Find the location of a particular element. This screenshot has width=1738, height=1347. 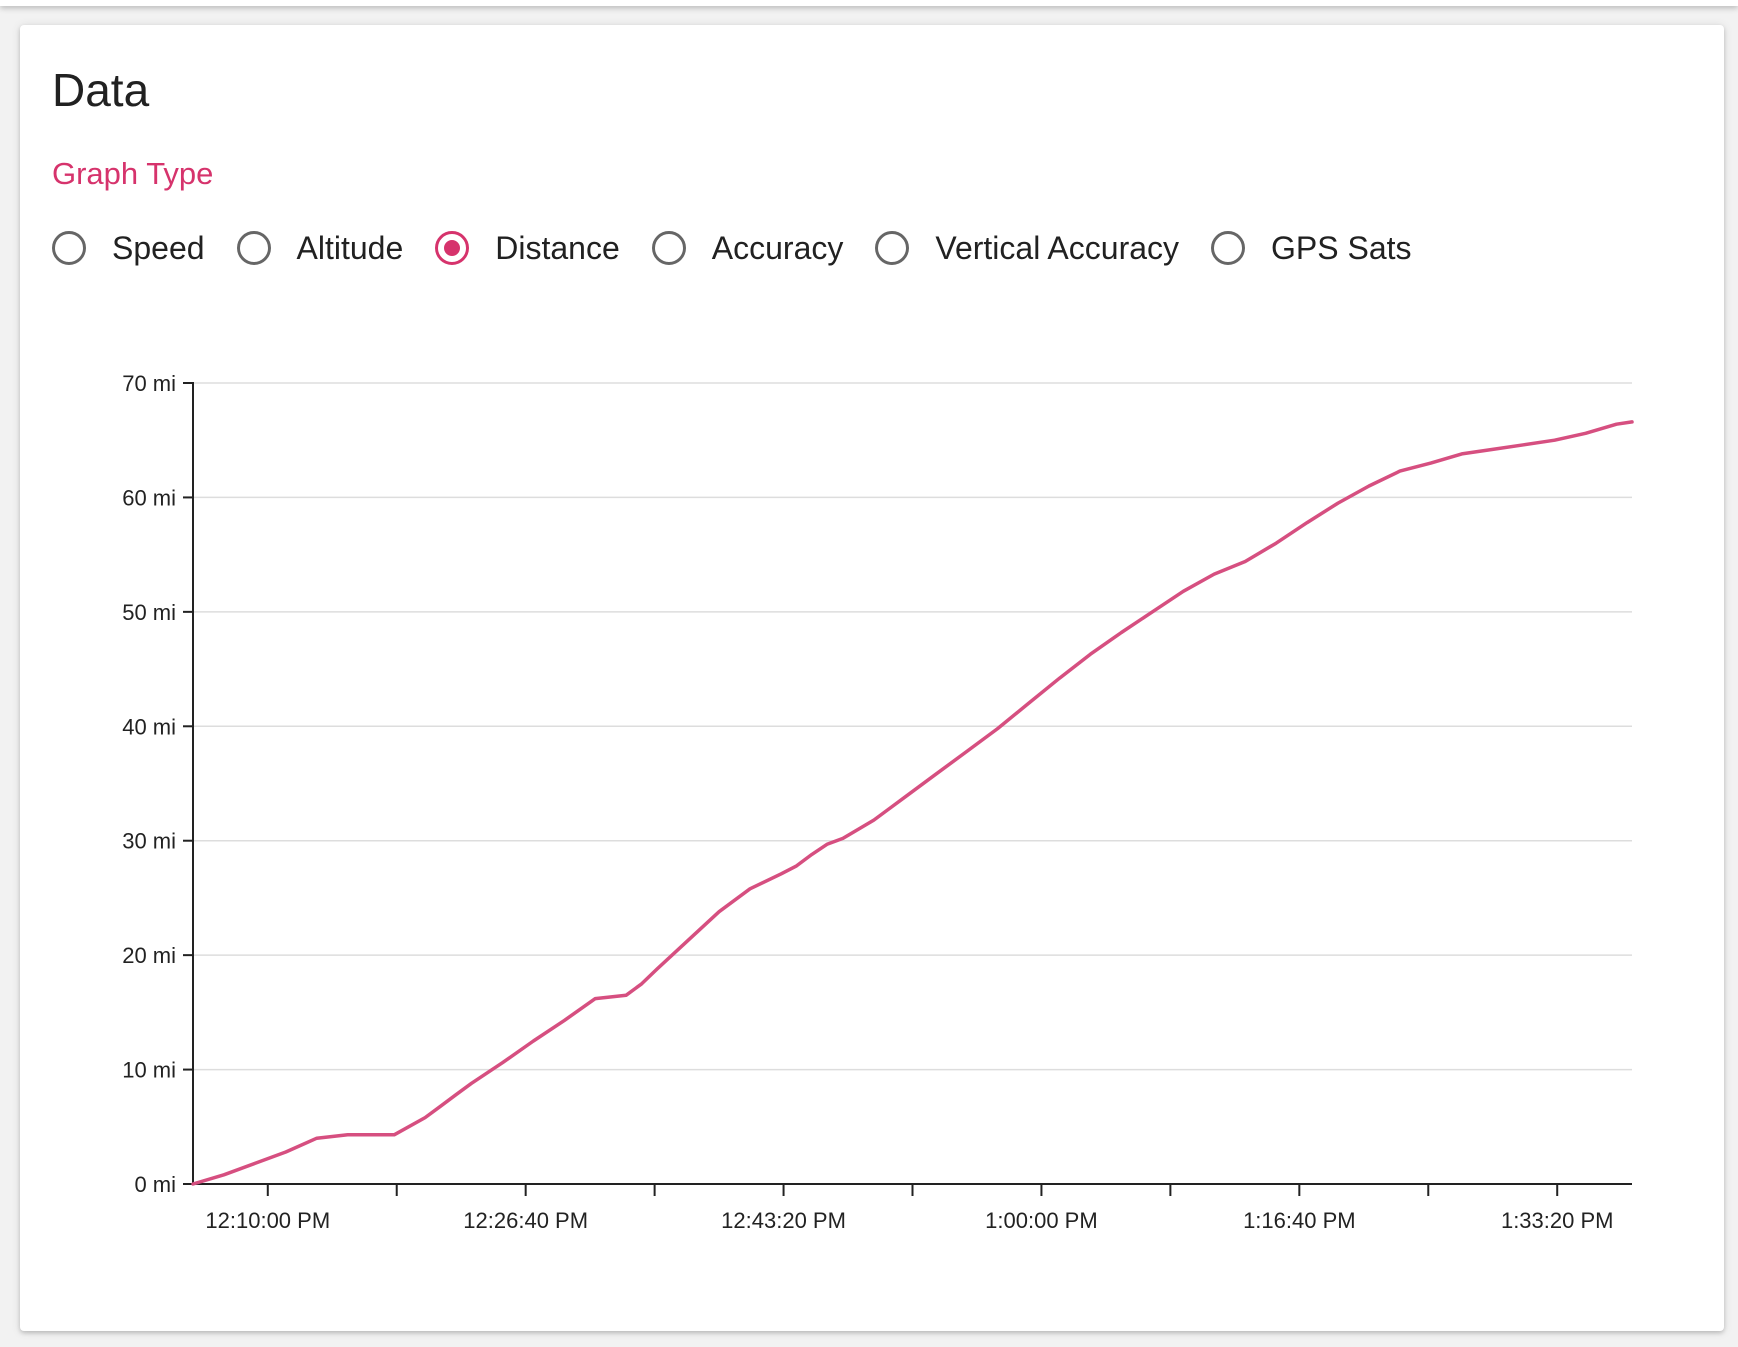

radio-label-distance: Distance is located at coordinates (557, 247).